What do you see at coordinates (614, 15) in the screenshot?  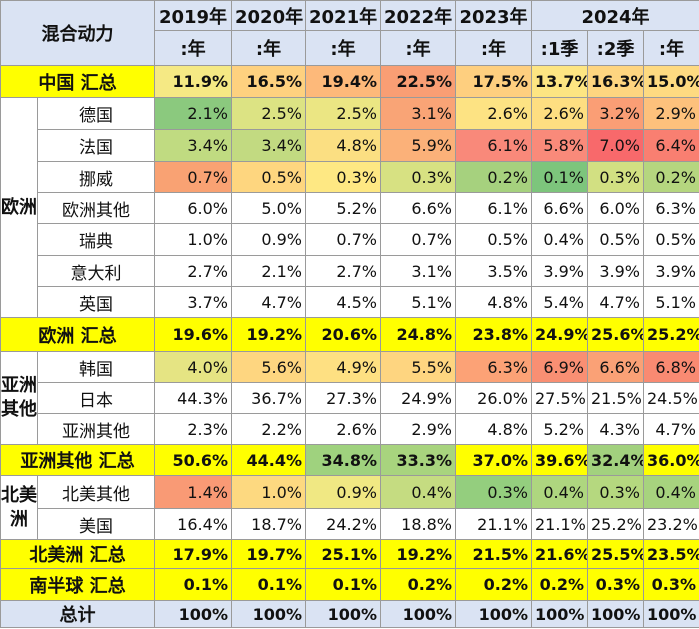 I see `year-header: 2024年` at bounding box center [614, 15].